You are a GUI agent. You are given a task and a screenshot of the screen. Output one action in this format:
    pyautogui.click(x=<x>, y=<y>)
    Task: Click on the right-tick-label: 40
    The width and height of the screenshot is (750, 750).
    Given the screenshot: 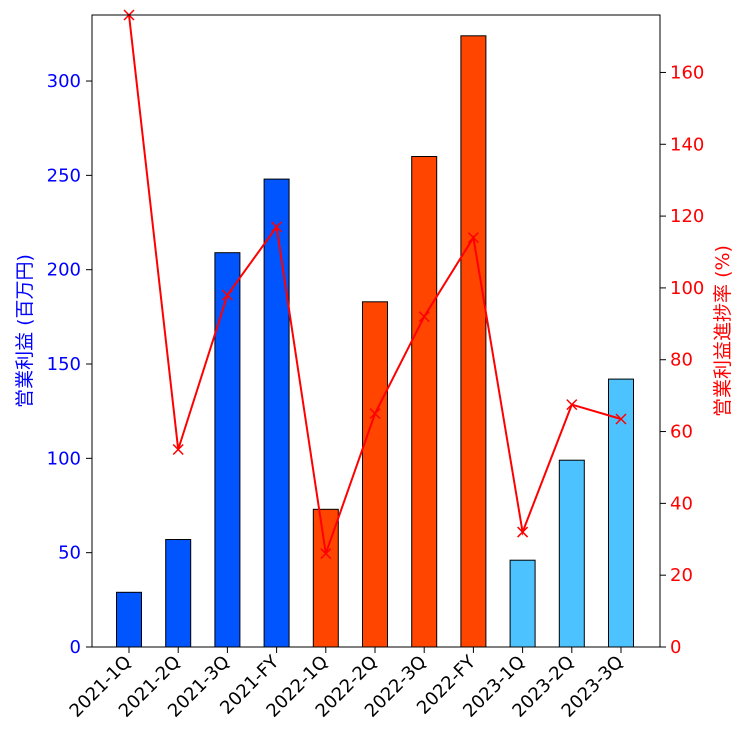 What is the action you would take?
    pyautogui.click(x=681, y=503)
    